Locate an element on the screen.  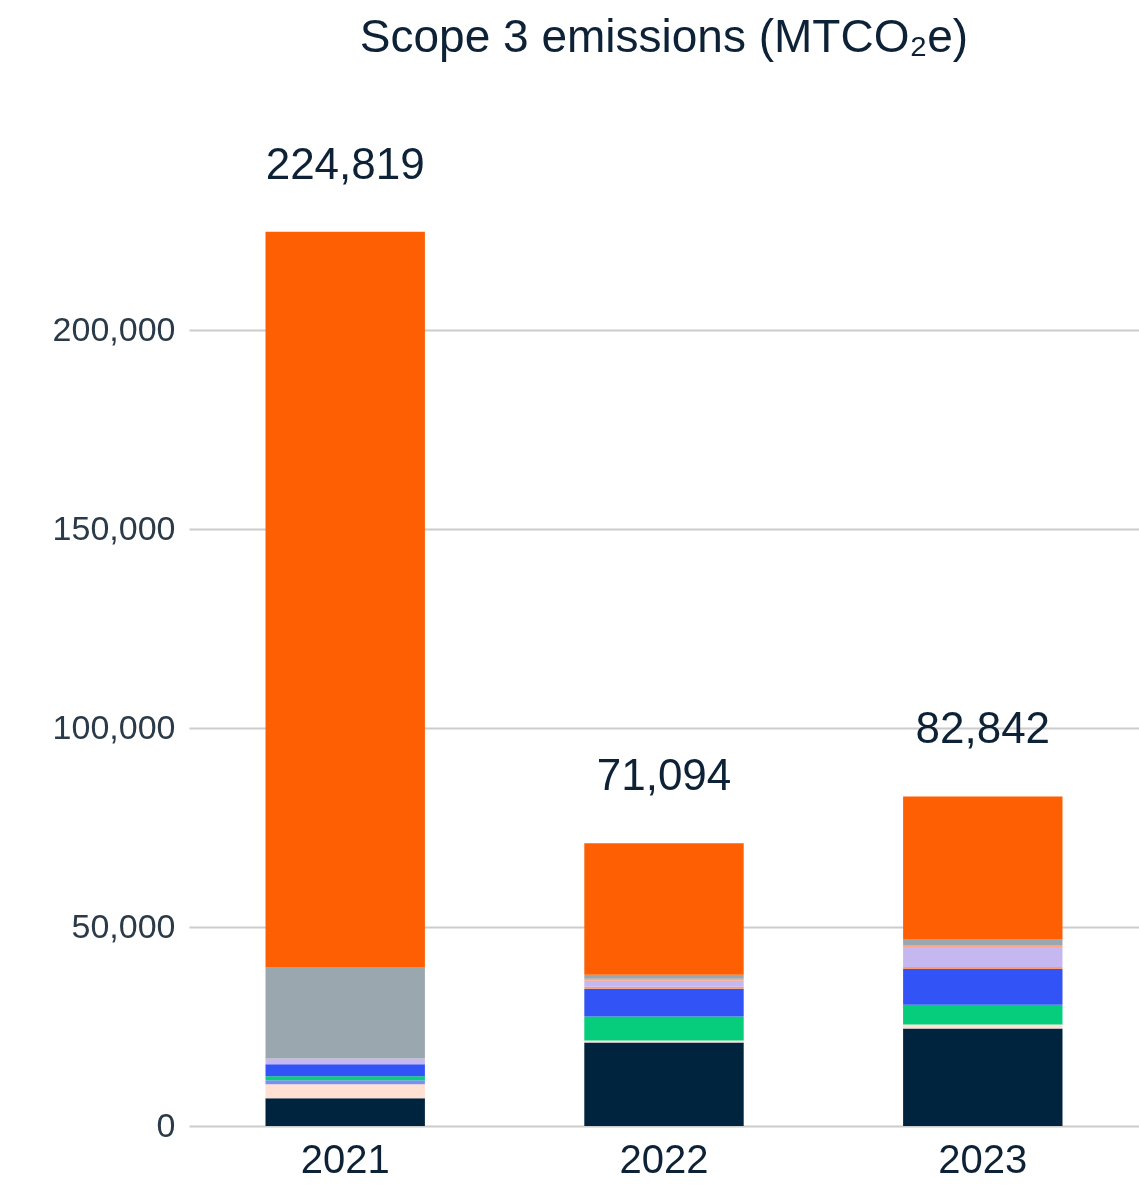
x-tick-label: 2022 is located at coordinates (664, 1158).